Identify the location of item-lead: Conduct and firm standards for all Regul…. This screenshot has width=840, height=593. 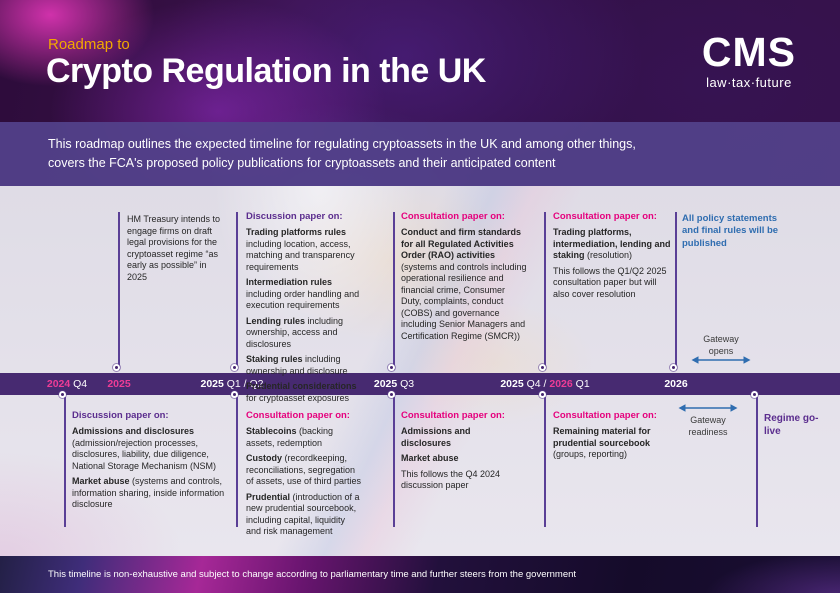
(461, 244).